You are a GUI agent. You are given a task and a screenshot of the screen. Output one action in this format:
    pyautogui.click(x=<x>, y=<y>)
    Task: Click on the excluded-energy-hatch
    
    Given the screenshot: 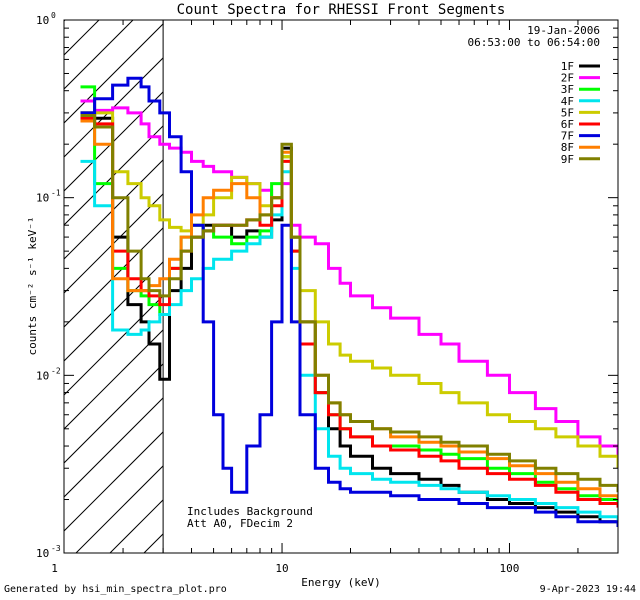 What is the action you would take?
    pyautogui.click(x=114, y=286)
    